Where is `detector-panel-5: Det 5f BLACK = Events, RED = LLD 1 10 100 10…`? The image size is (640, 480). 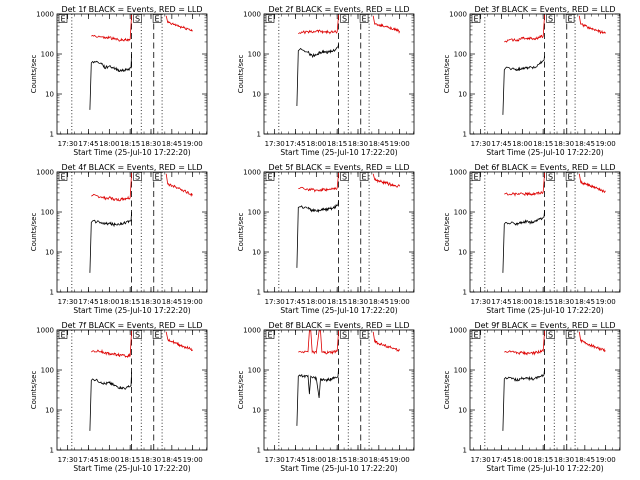 detector-panel-5: Det 5f BLACK = Events, RED = LLD 1 10 100 10… is located at coordinates (326, 239).